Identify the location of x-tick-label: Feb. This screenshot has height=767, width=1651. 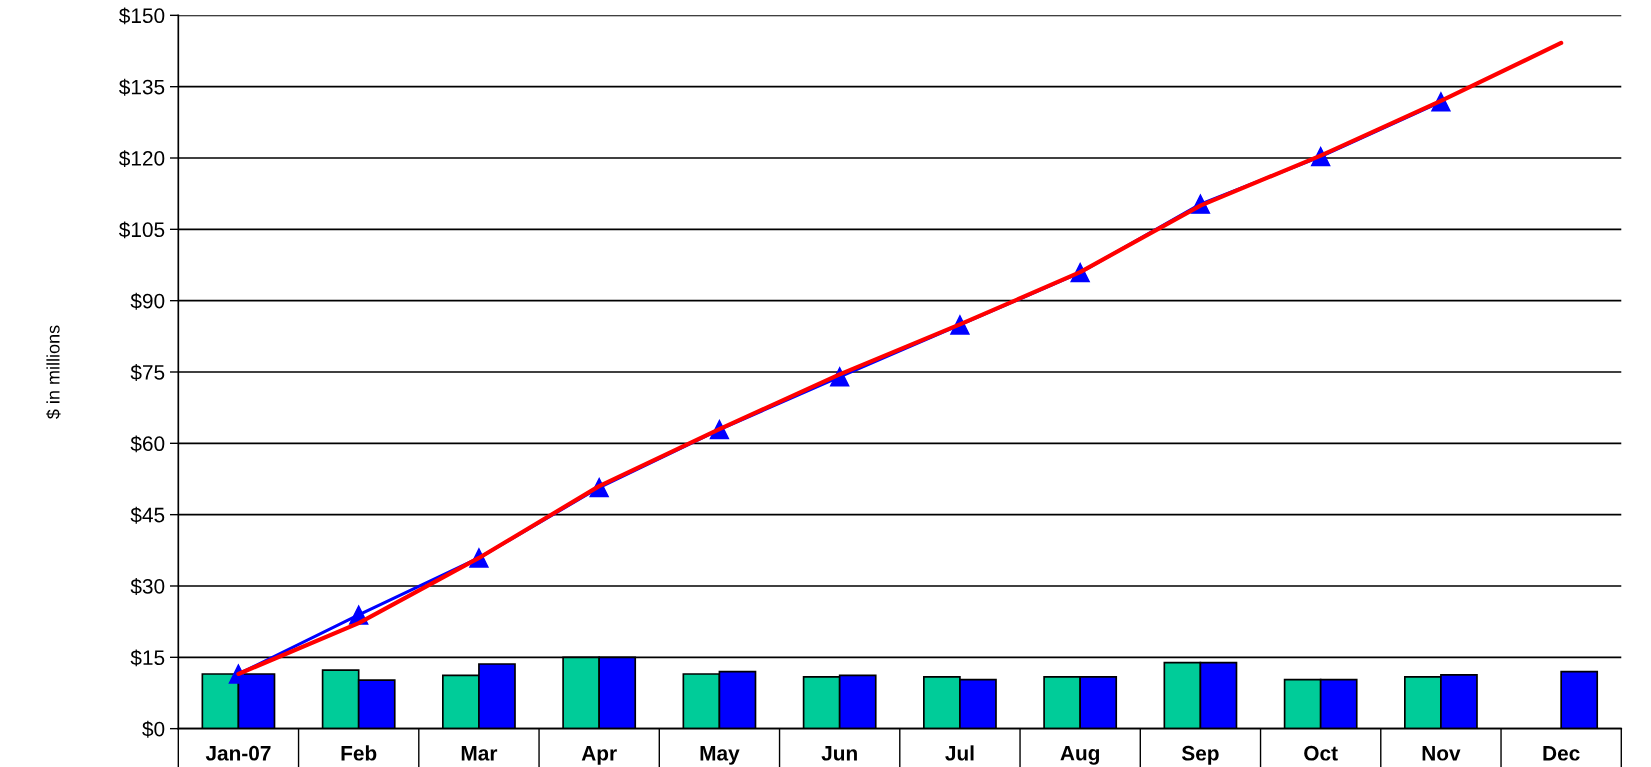
(359, 753).